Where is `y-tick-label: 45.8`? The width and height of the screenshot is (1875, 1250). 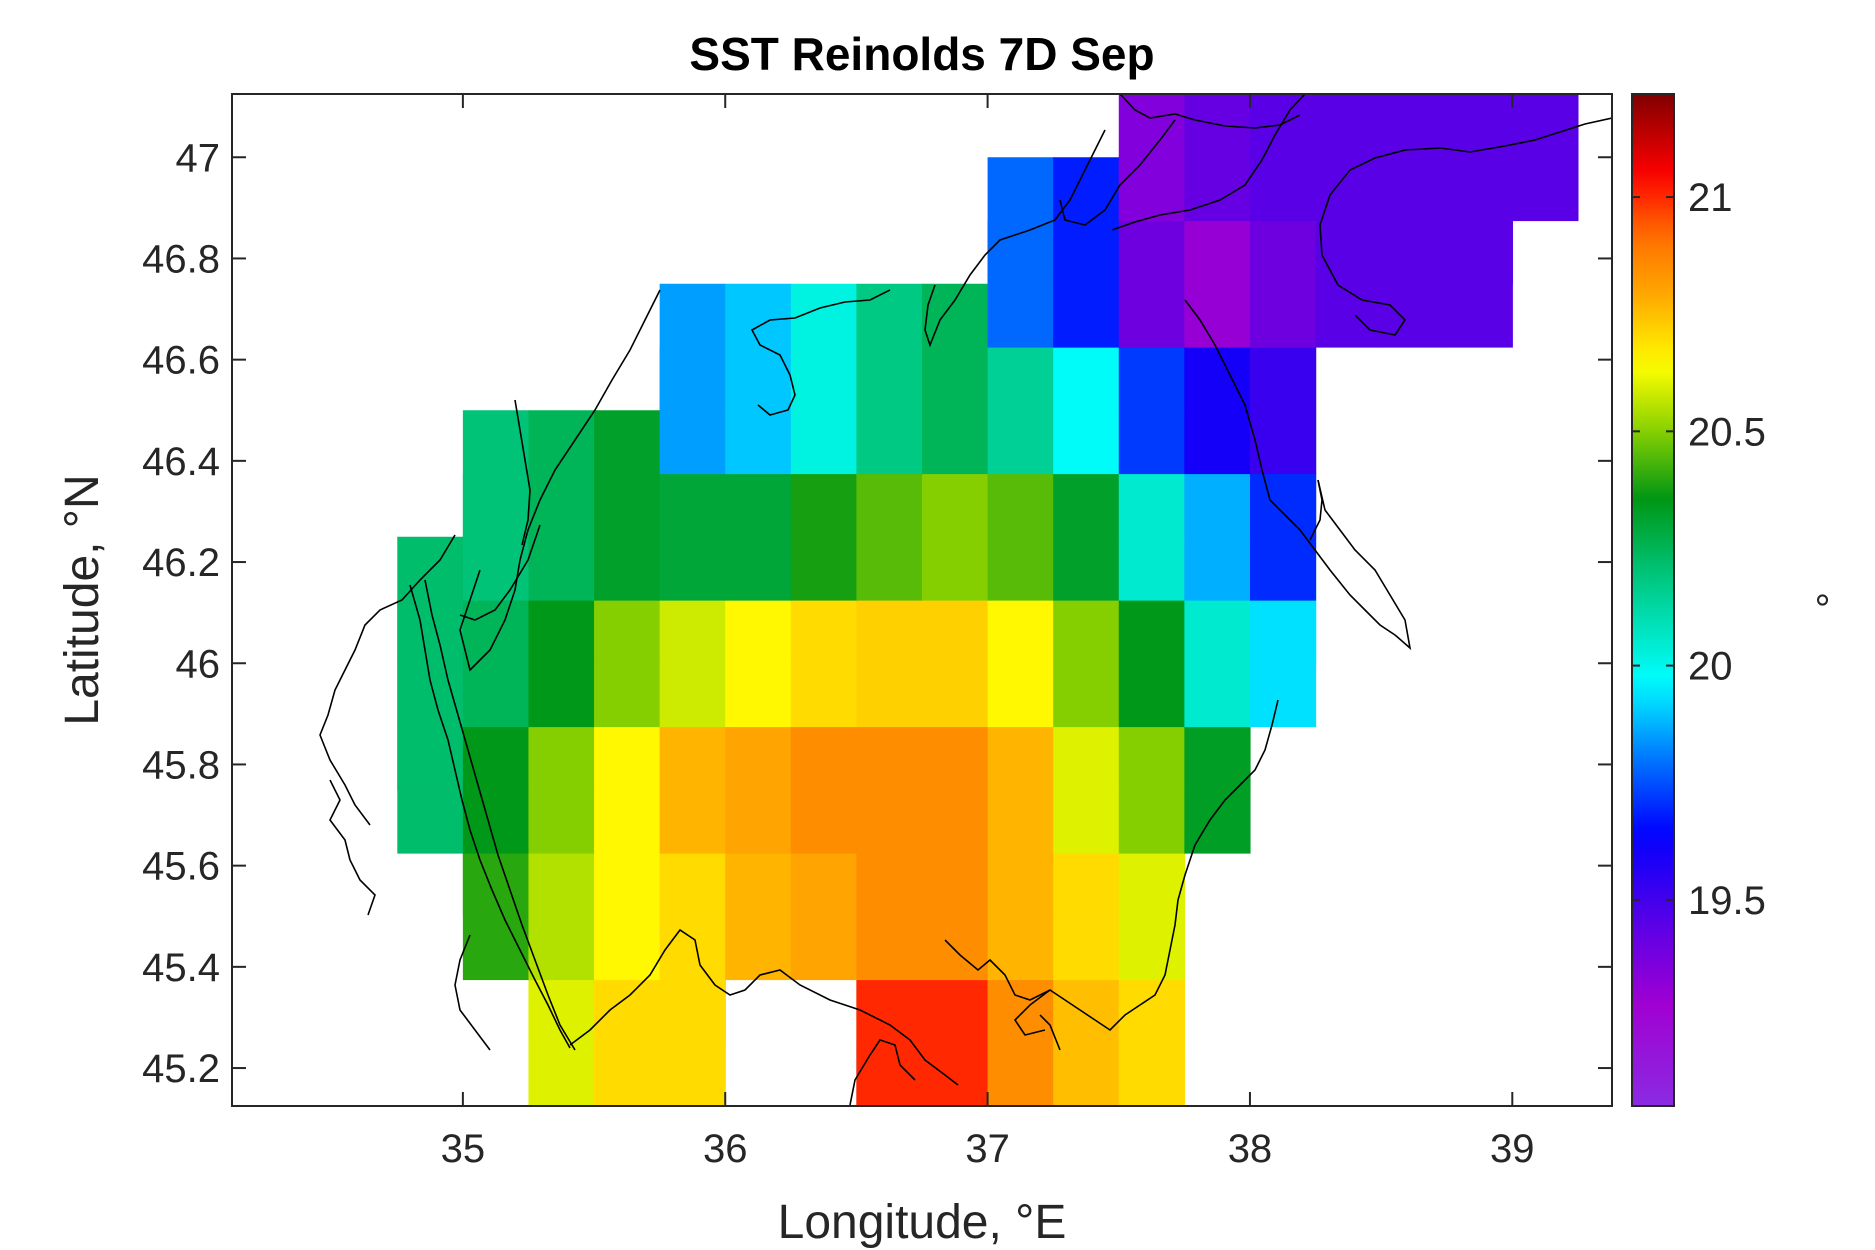
y-tick-label: 45.8 is located at coordinates (181, 765).